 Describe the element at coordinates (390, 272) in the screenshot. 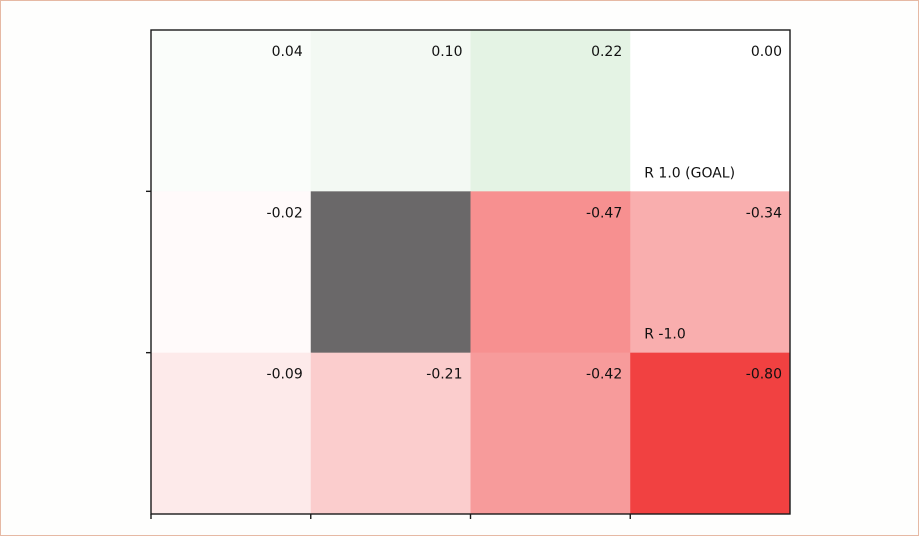

I see `wall-cell` at that location.